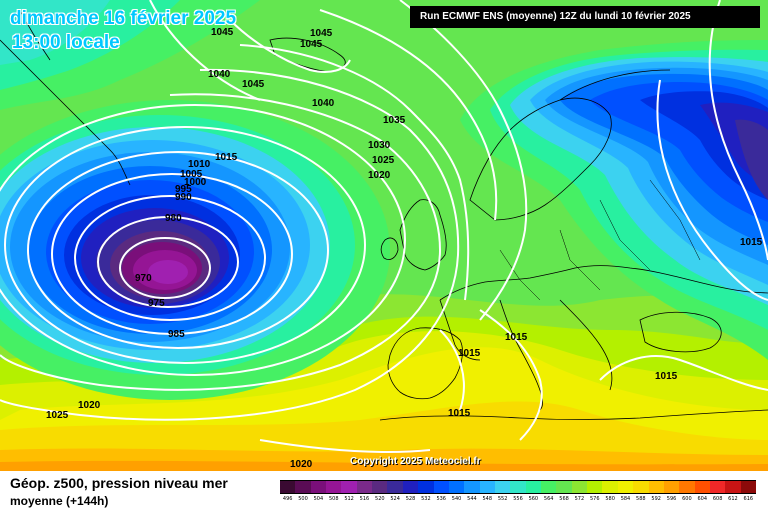  I want to click on forecast-date: dimanche 16 février 2025, so click(123, 18).